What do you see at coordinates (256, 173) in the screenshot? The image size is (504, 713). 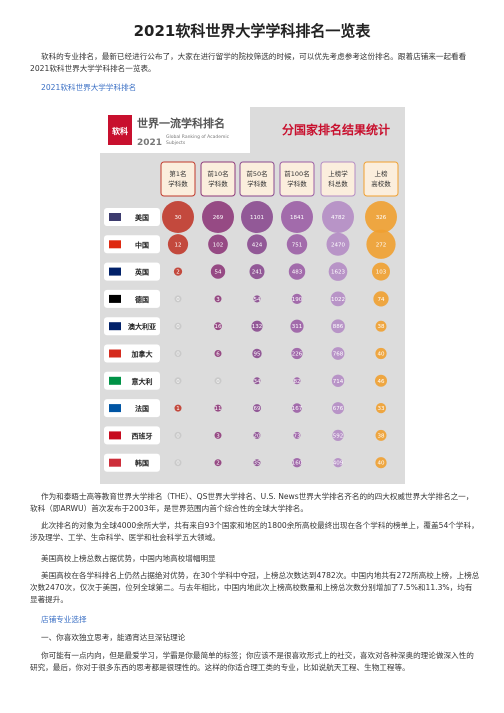 I see `column-header-text: 前50名` at bounding box center [256, 173].